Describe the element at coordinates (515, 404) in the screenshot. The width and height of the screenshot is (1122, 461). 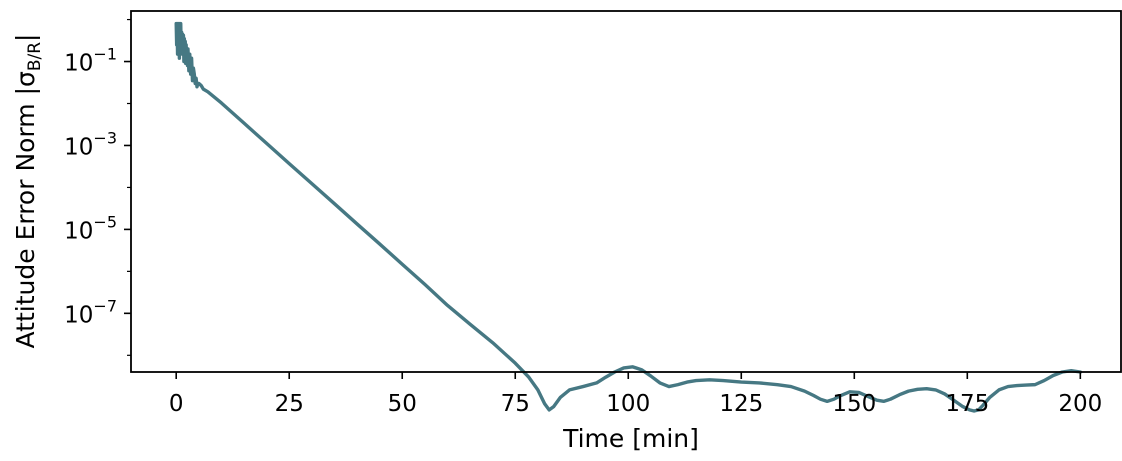
I see `x-tick-label: 75` at that location.